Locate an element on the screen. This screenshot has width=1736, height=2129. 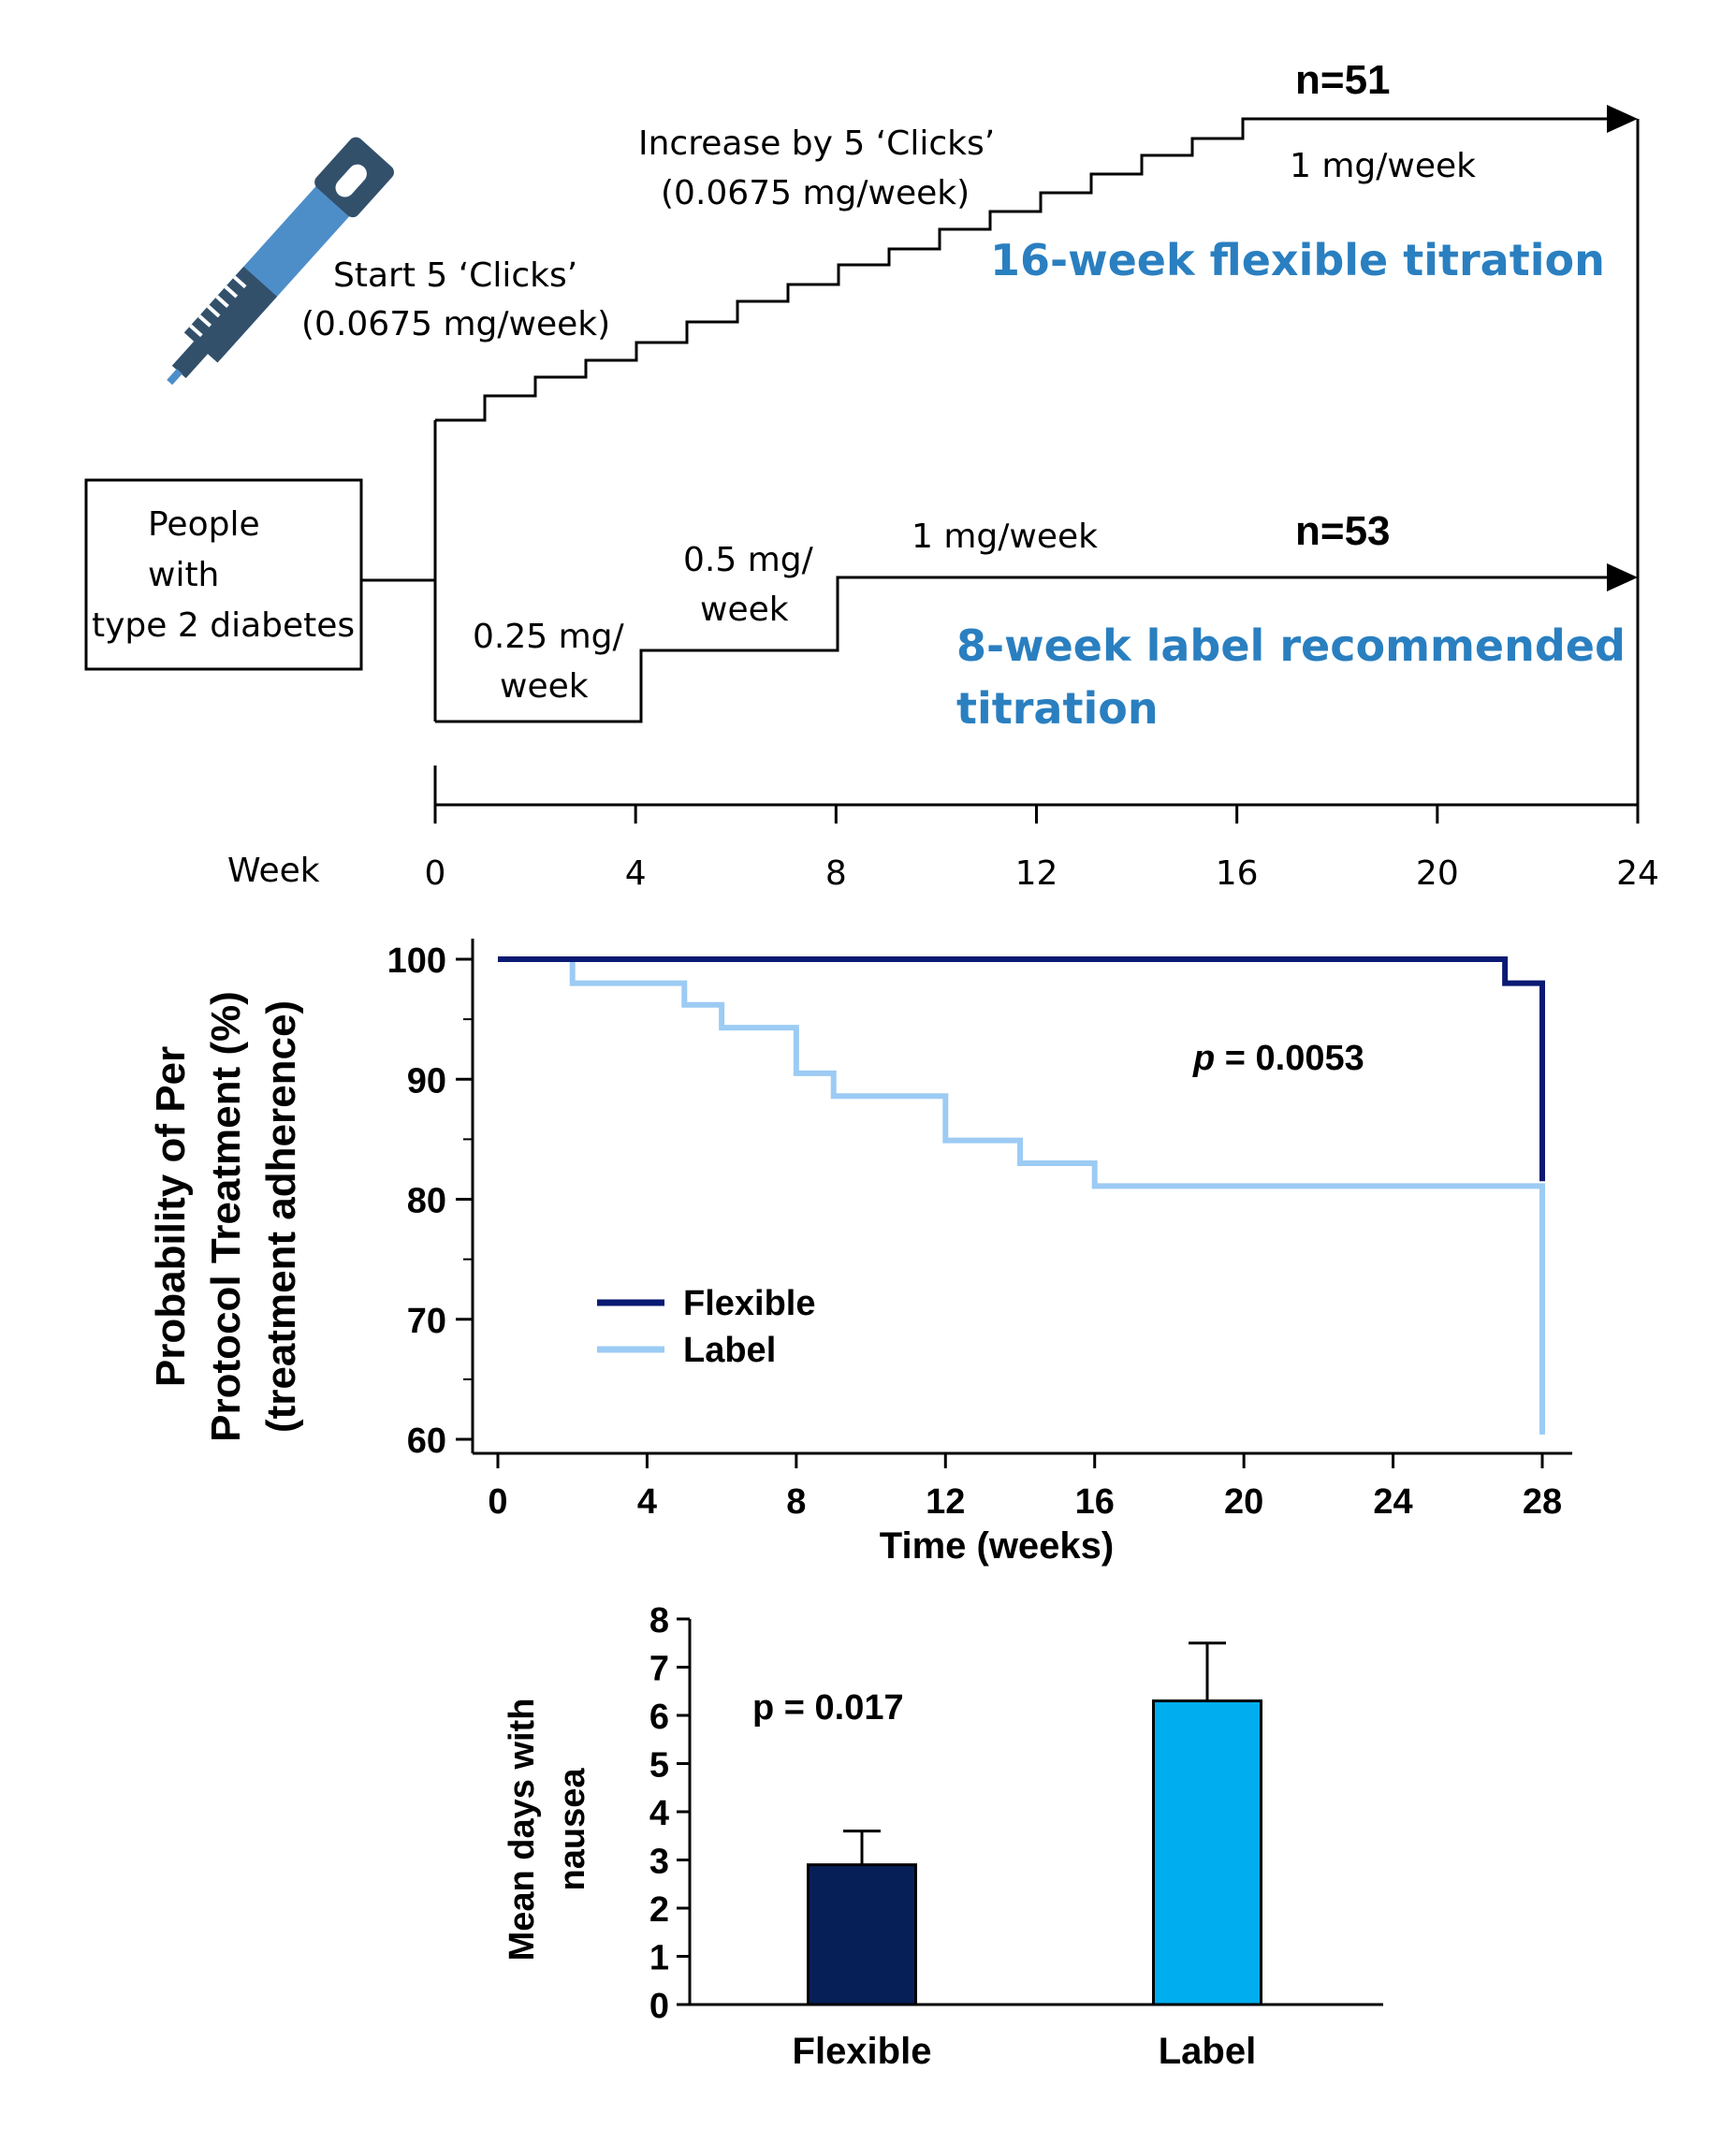
population-line2: with is located at coordinates (184, 575).